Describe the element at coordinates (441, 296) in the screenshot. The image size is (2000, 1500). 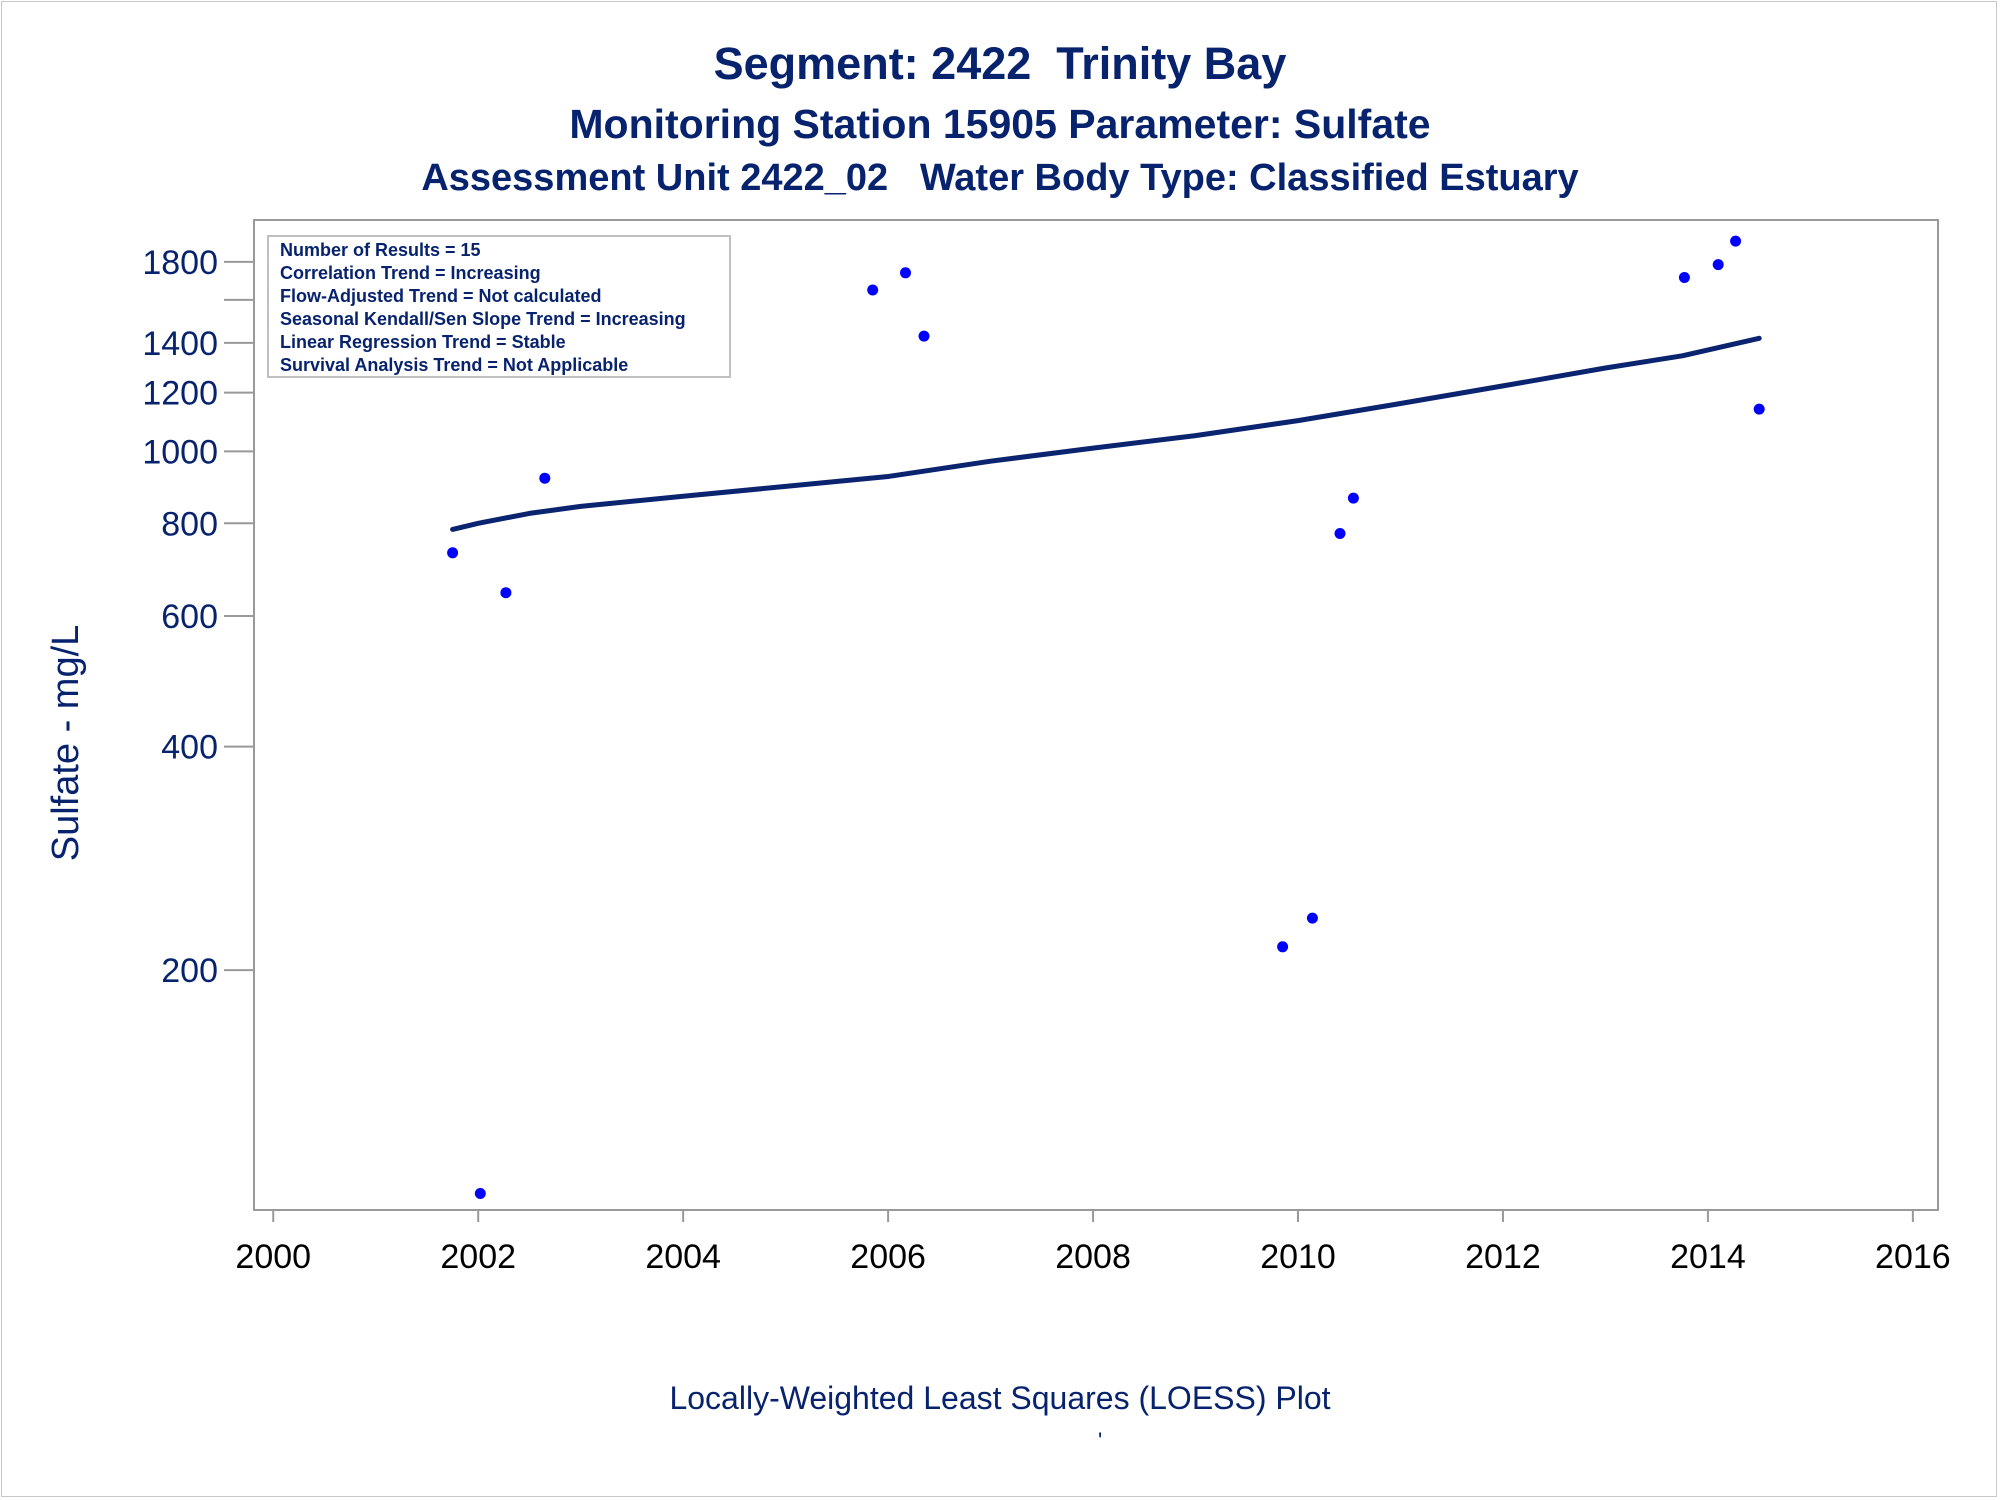
I see `stat-flow-adjusted-trend: Flow-Adjusted Trend = Not calculated` at that location.